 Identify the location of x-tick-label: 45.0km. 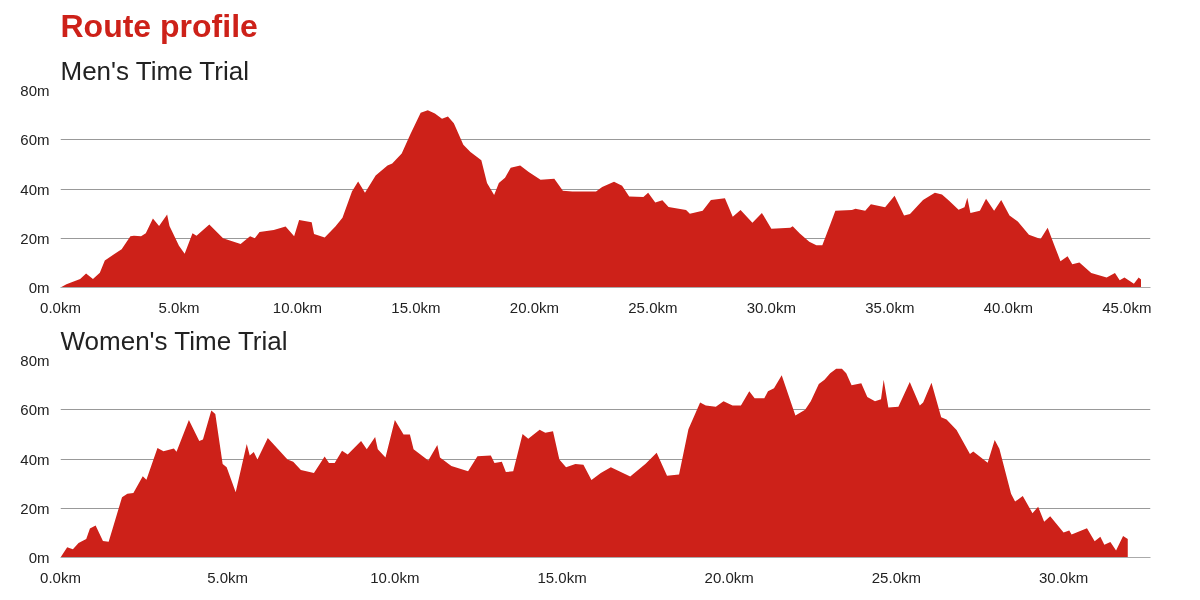
(1127, 307).